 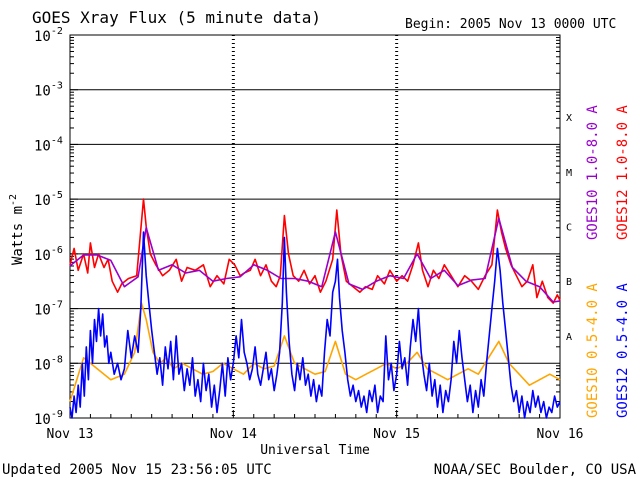 What do you see at coordinates (176, 17) in the screenshot?
I see `chart-title: GOES Xray Flux (5 minute data)` at bounding box center [176, 17].